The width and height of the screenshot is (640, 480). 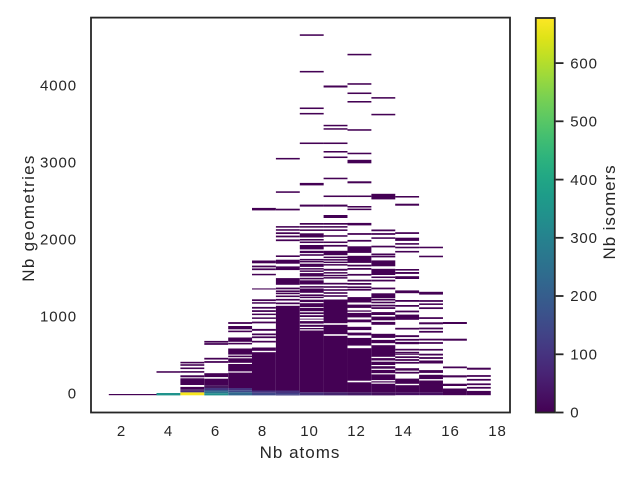 What do you see at coordinates (584, 238) in the screenshot?
I see `svg-text: 300` at bounding box center [584, 238].